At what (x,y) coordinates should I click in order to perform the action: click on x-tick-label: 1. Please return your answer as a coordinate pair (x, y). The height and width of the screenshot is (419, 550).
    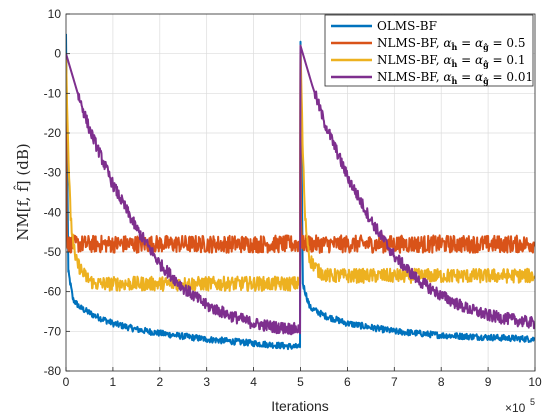
    Looking at the image, I should click on (113, 382).